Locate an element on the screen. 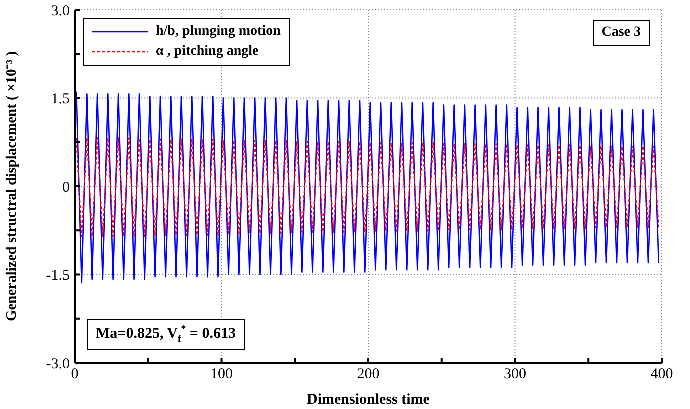  y-axis-title: Generalized structral displacement ( ×10⁻³ ) is located at coordinates (12, 186).